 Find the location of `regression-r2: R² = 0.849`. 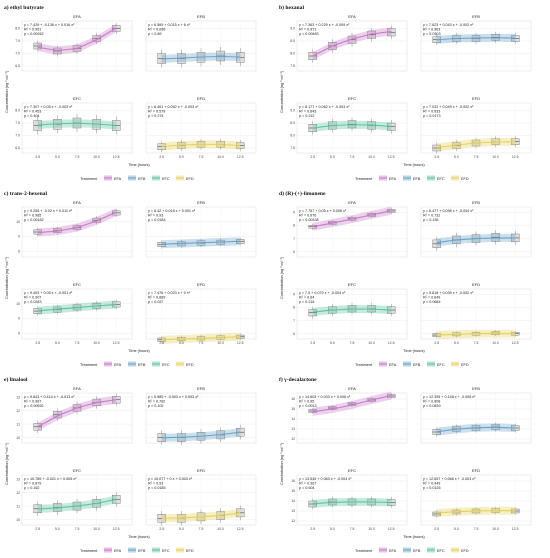

regression-r2: R² = 0.849 is located at coordinates (431, 298).